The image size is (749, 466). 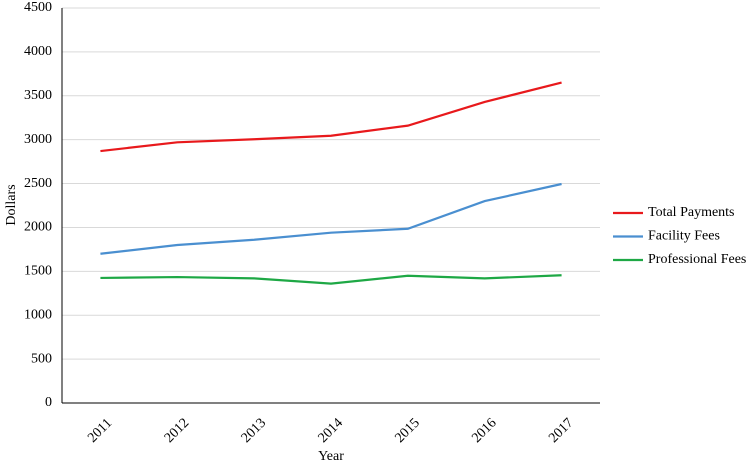 I want to click on y-tick-label: 3000, so click(x=38, y=139).